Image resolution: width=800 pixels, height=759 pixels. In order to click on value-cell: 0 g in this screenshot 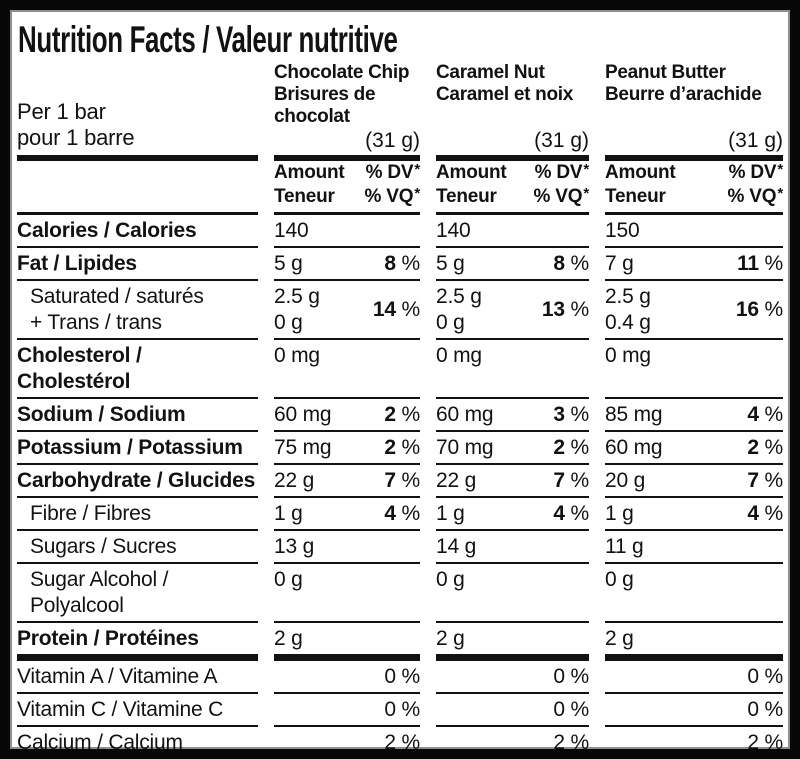, I will do `click(347, 593)`.